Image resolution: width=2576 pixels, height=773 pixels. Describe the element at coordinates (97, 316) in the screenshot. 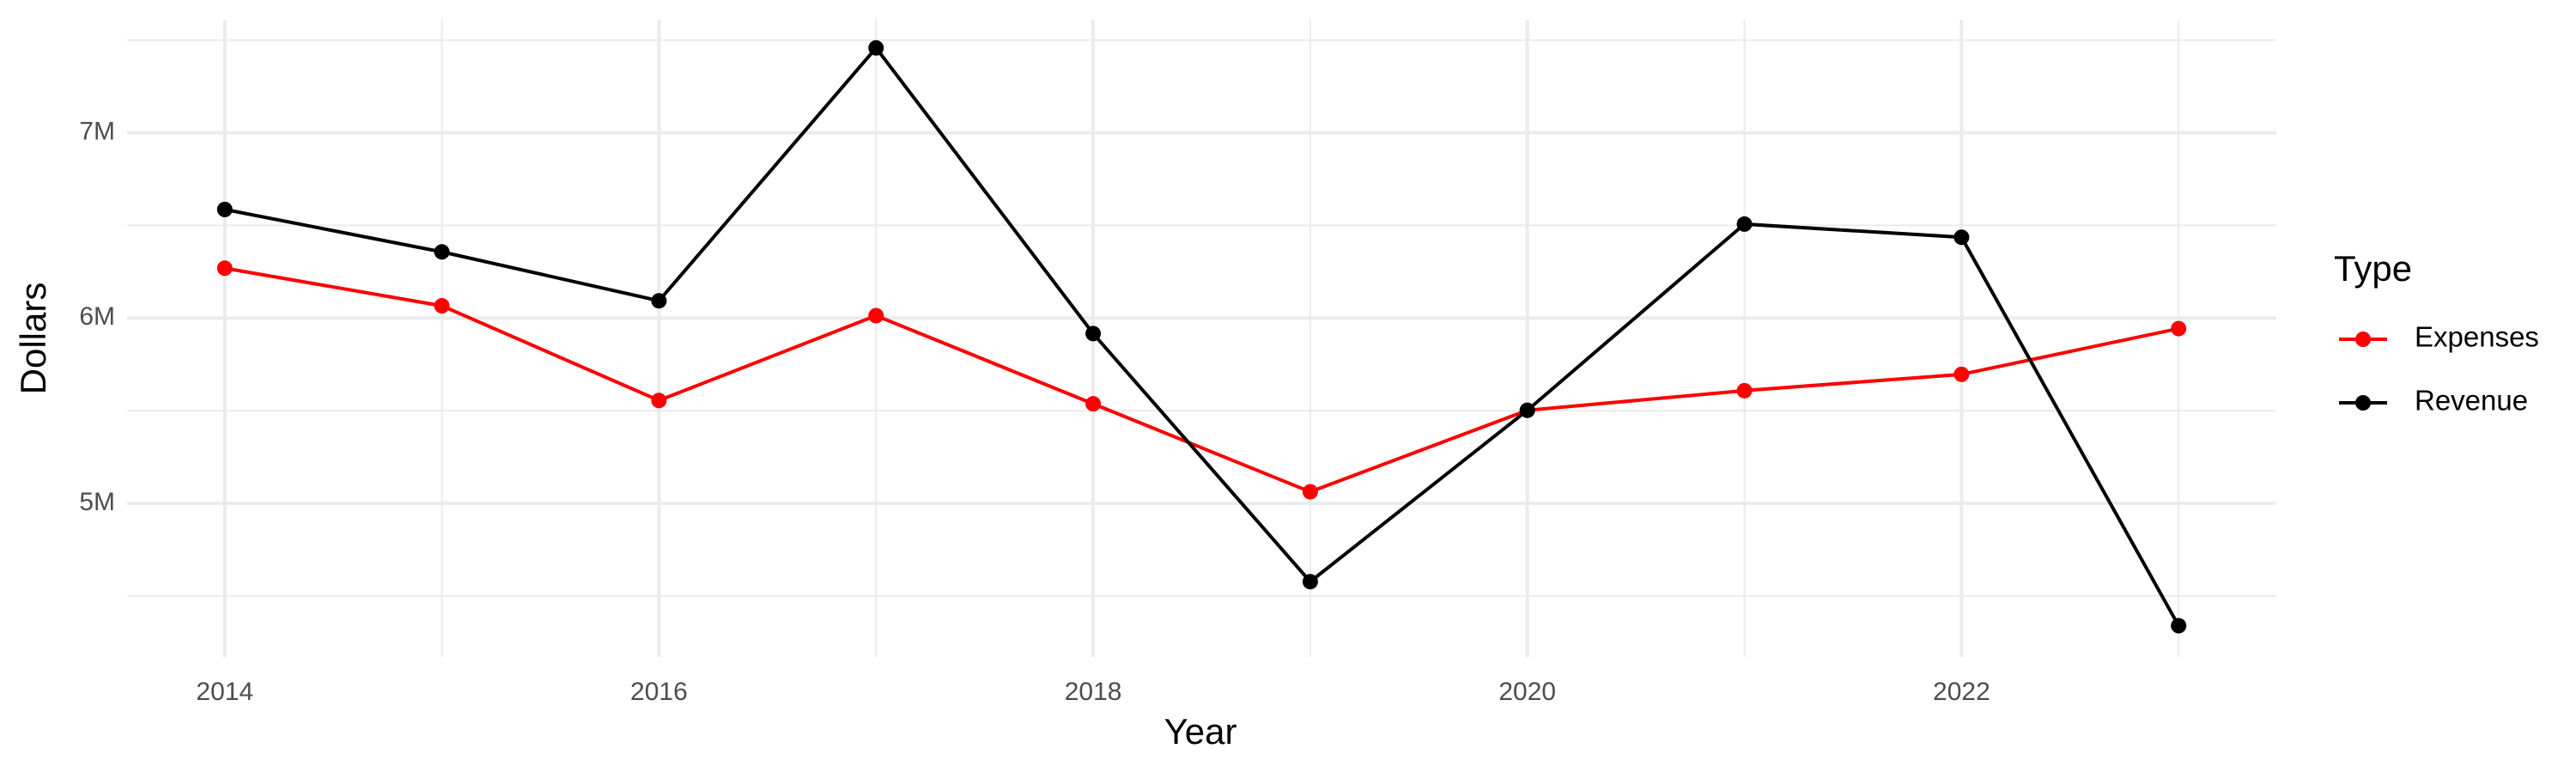

I see `y-tick-label: 6M` at that location.